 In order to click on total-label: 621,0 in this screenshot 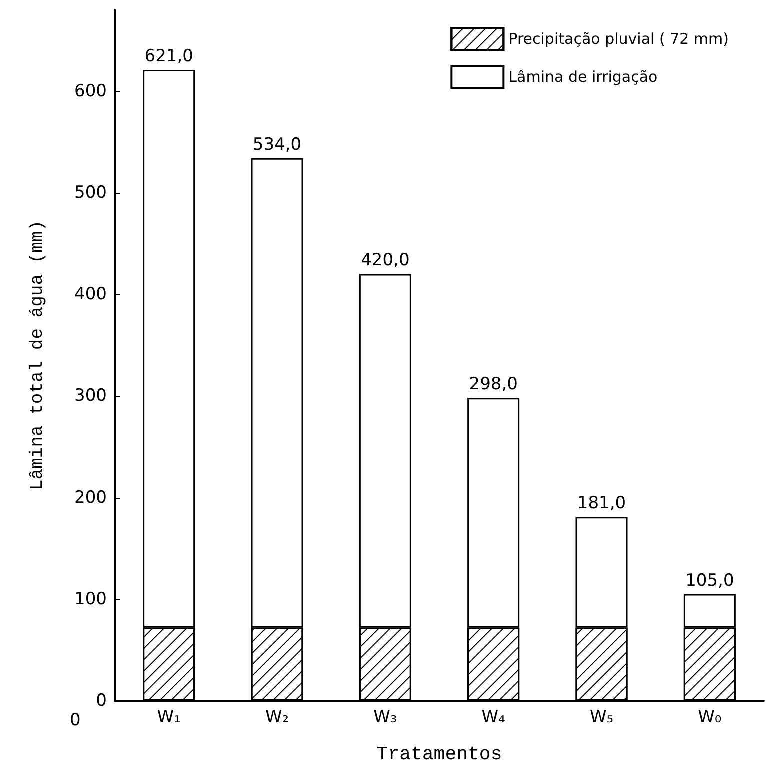, I will do `click(169, 56)`.